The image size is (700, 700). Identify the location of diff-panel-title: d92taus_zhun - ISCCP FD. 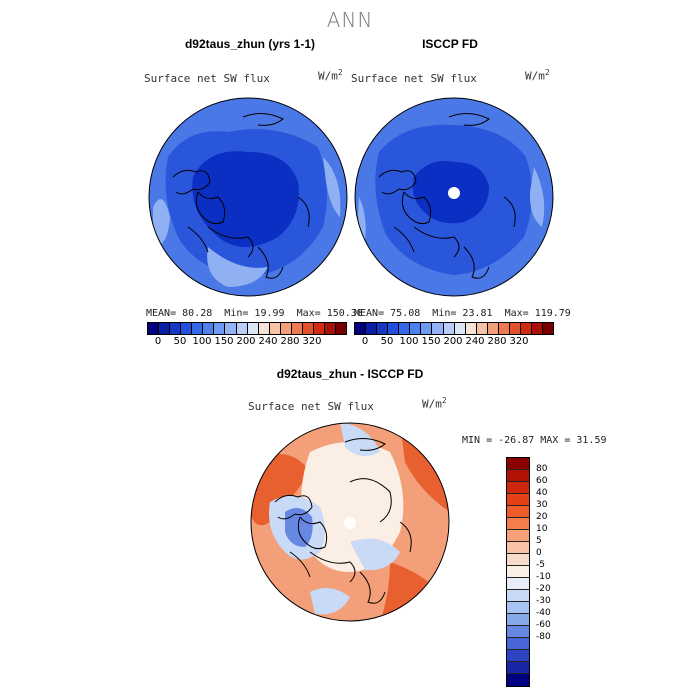
(350, 374).